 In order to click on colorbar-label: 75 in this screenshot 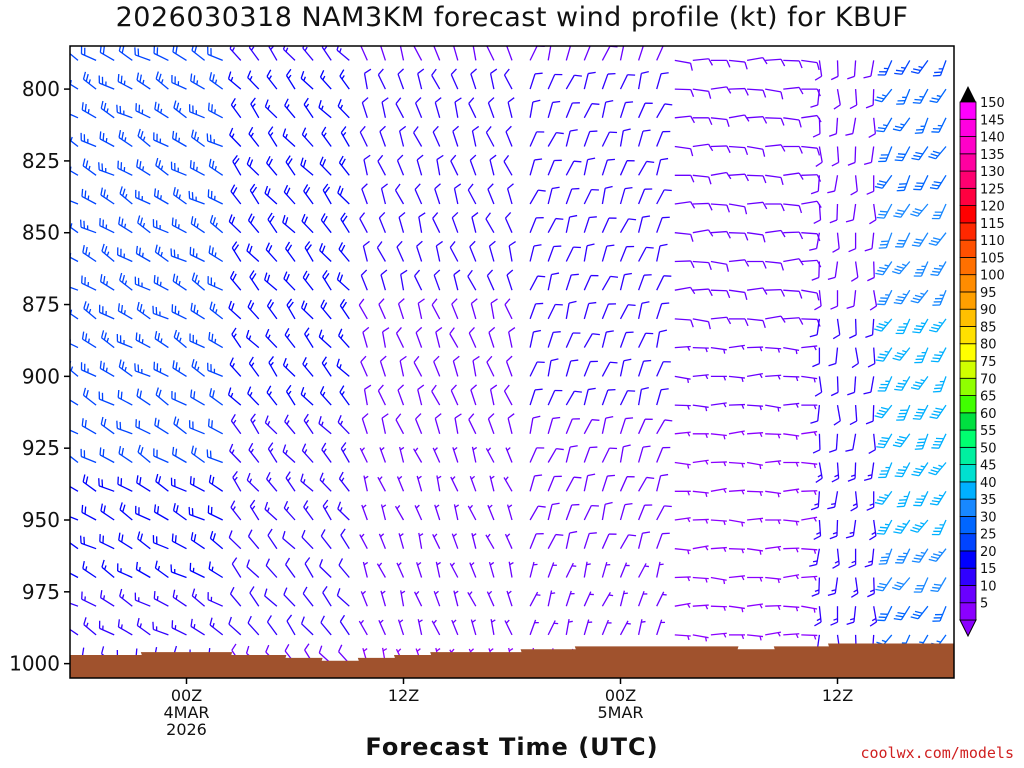, I will do `click(988, 362)`.